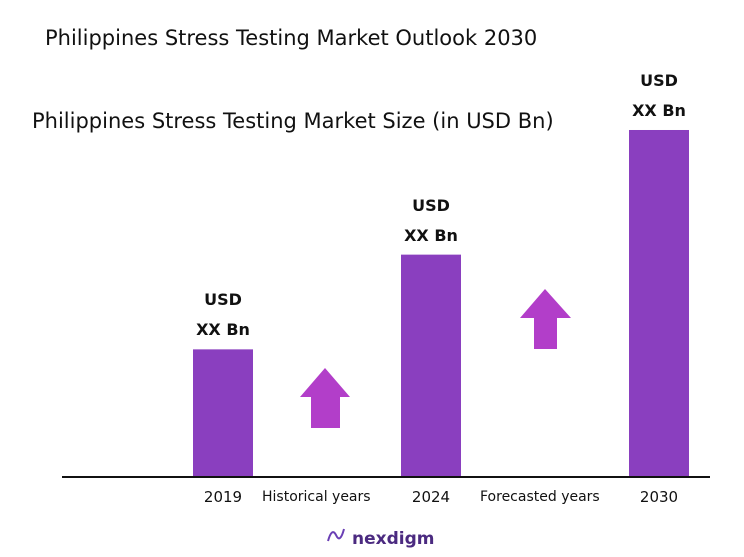  What do you see at coordinates (431, 497) in the screenshot?
I see `x-tick-label: 2024` at bounding box center [431, 497].